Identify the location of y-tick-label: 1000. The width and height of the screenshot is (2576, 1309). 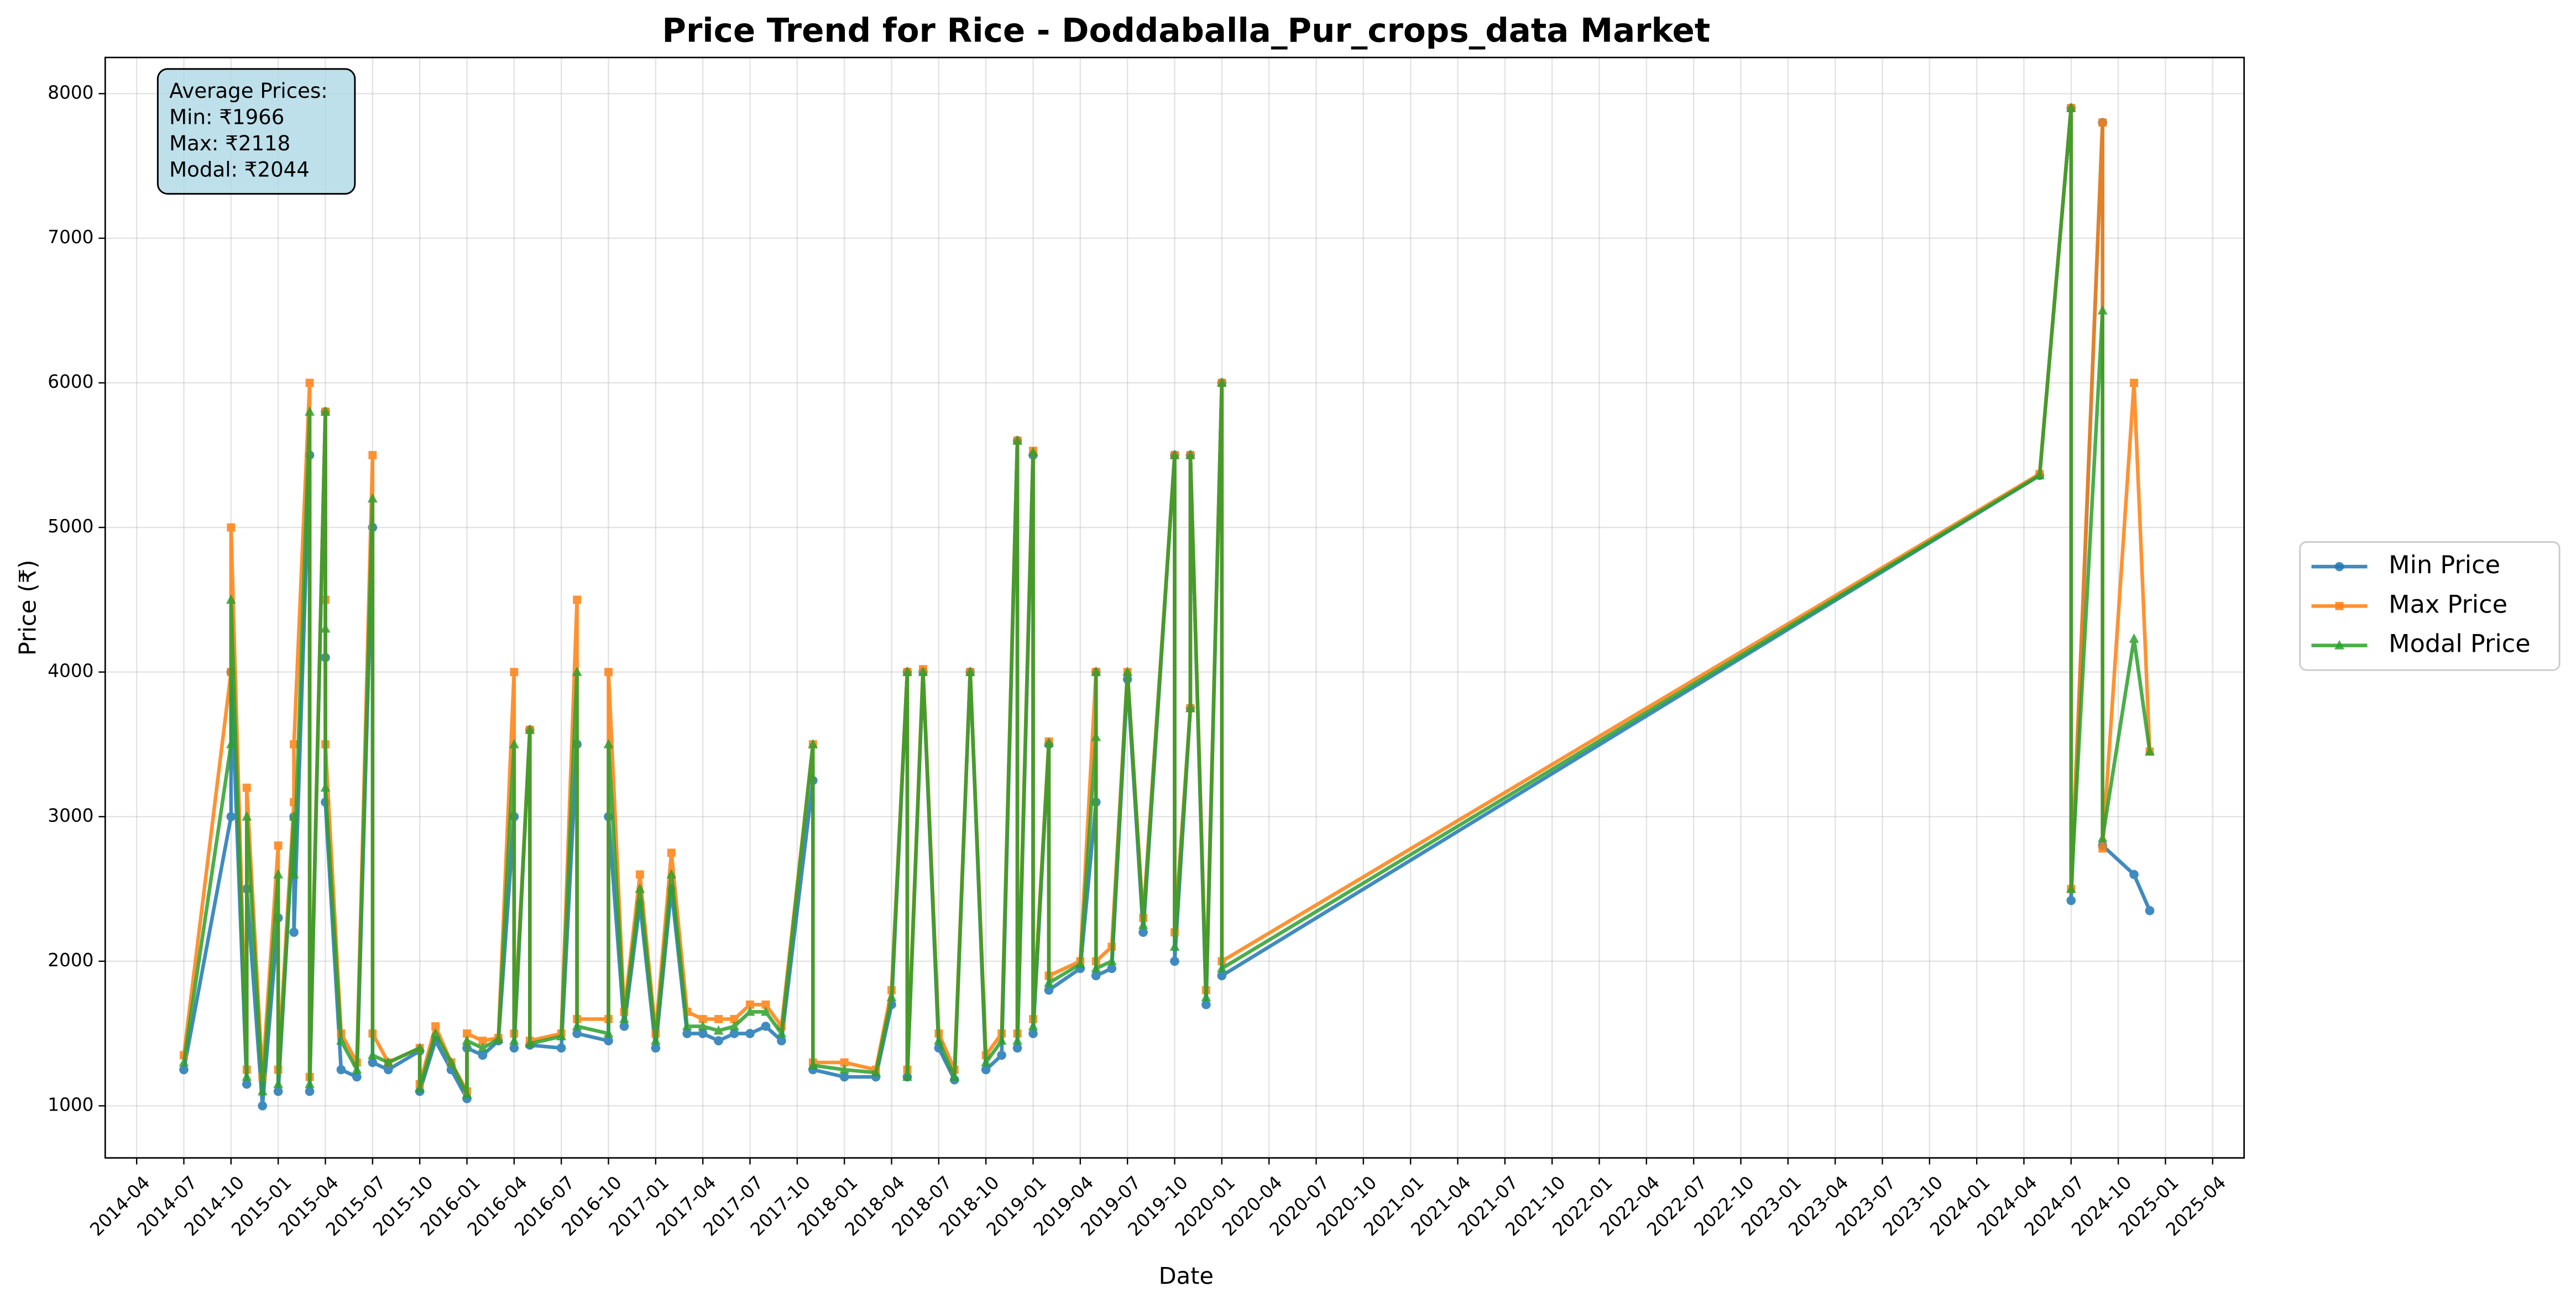
(70, 1105).